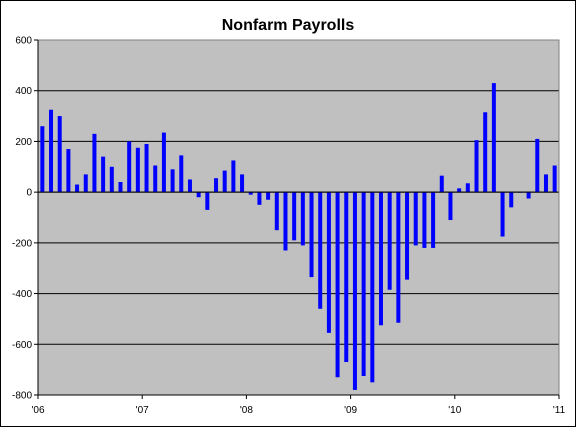 This screenshot has height=427, width=576. I want to click on y-tick-label: 0, so click(29, 193).